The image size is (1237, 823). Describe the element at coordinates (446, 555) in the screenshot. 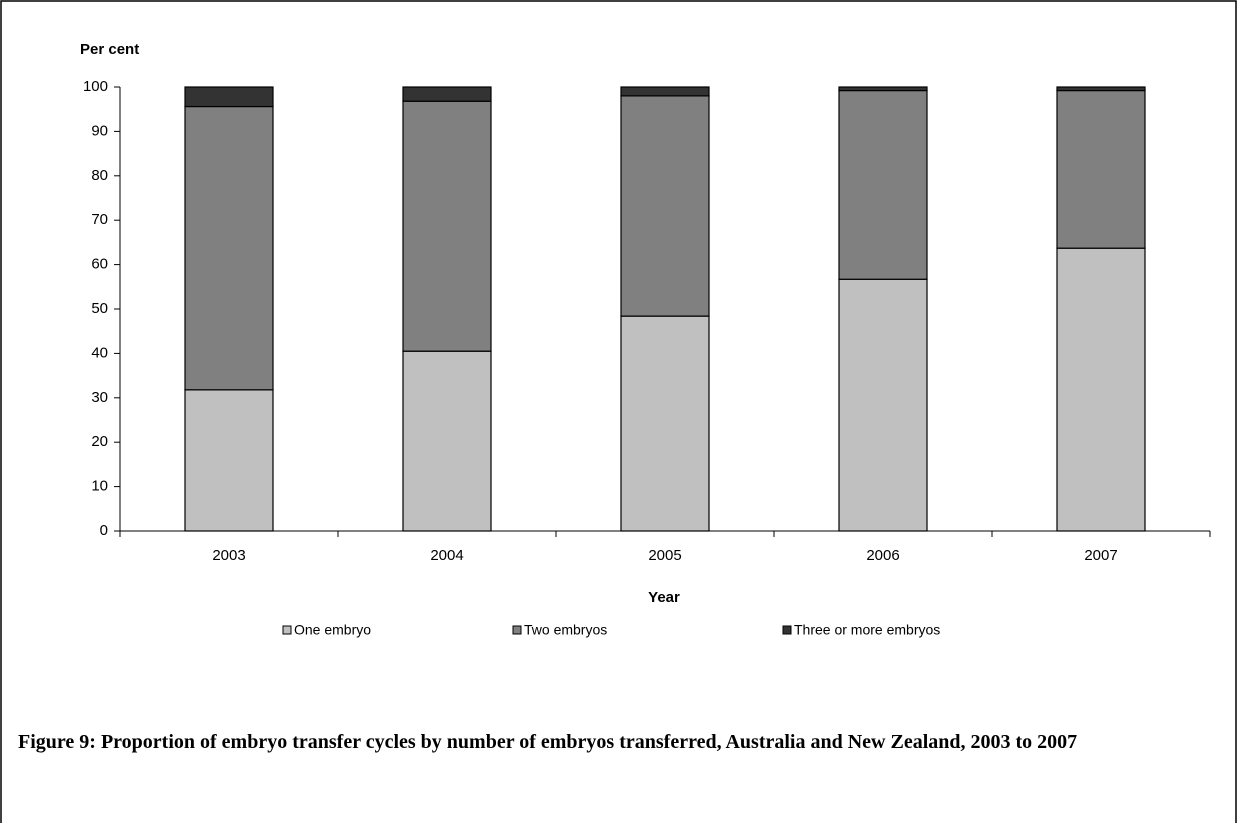

I see `x-tick-label: 2004` at that location.